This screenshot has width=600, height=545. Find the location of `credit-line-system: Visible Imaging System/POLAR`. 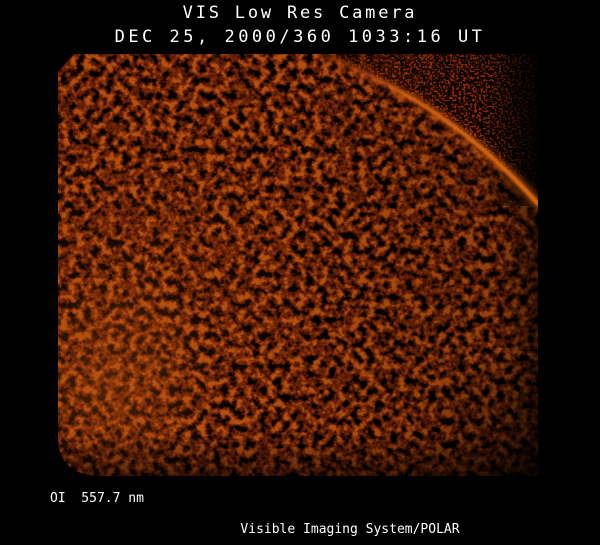

credit-line-system: Visible Imaging System/POLAR is located at coordinates (350, 529).